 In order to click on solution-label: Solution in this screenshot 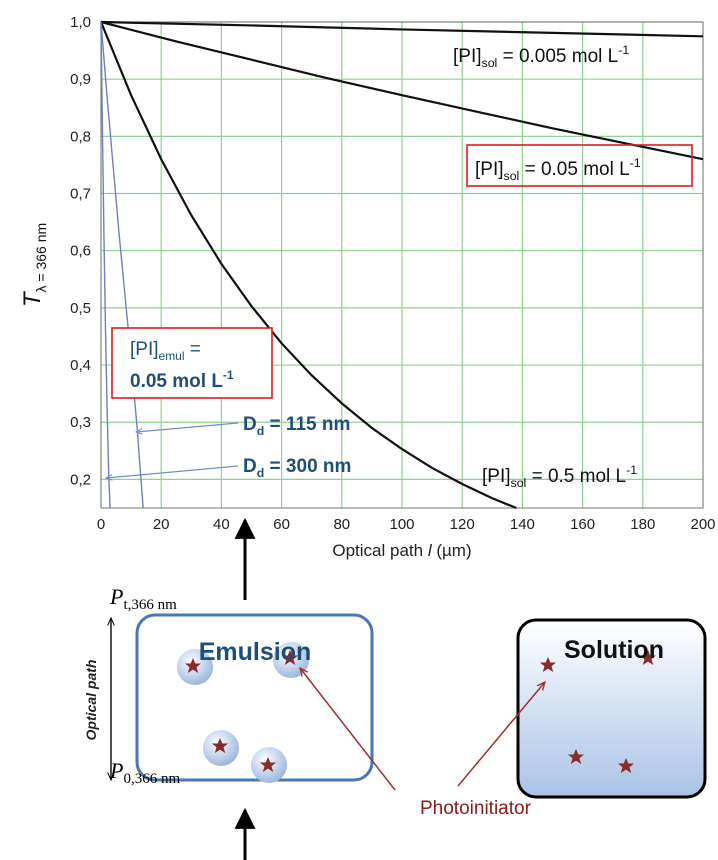, I will do `click(614, 650)`.